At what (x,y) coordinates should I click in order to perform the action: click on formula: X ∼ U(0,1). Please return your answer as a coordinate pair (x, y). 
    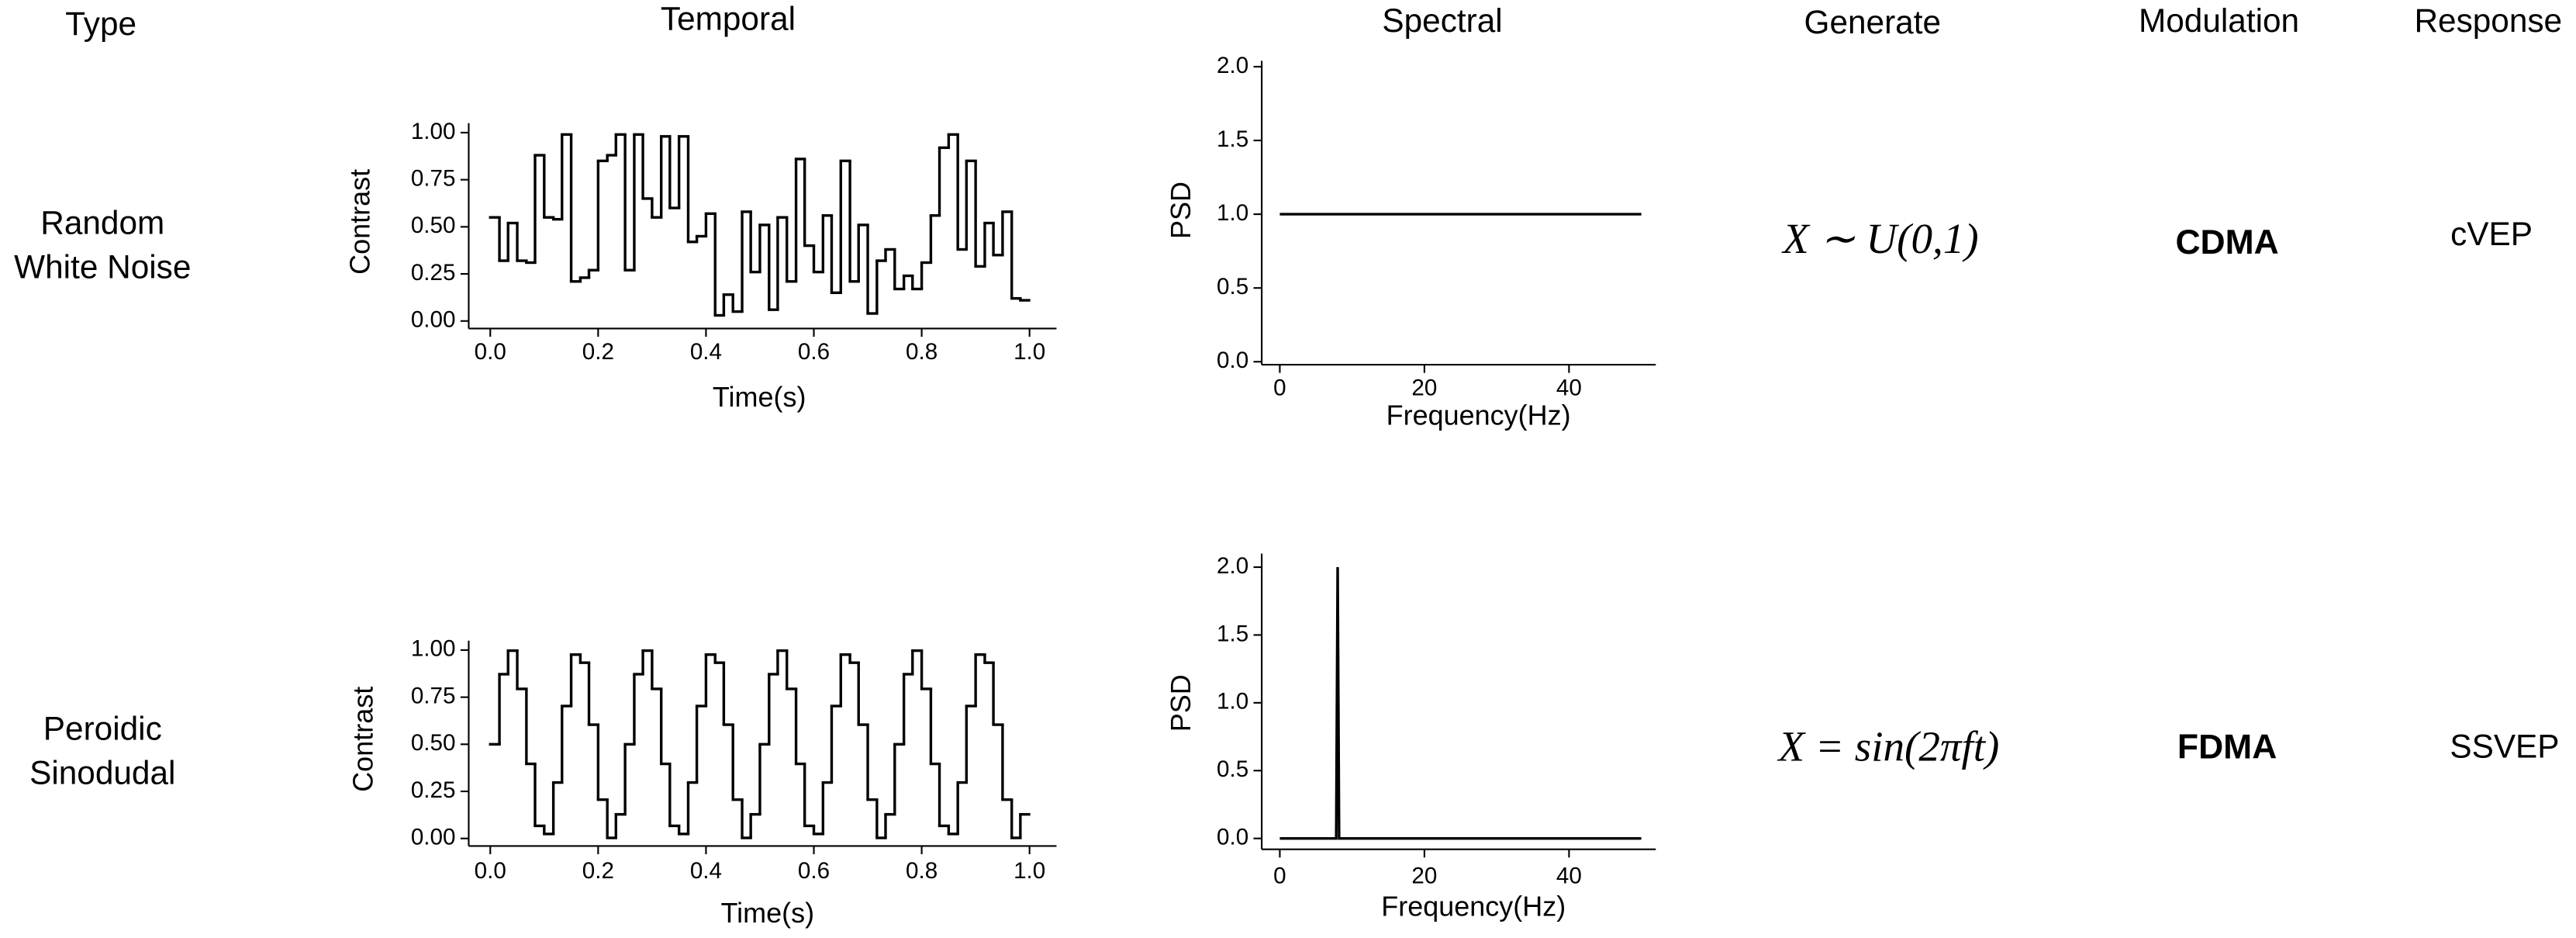
    Looking at the image, I should click on (1880, 238).